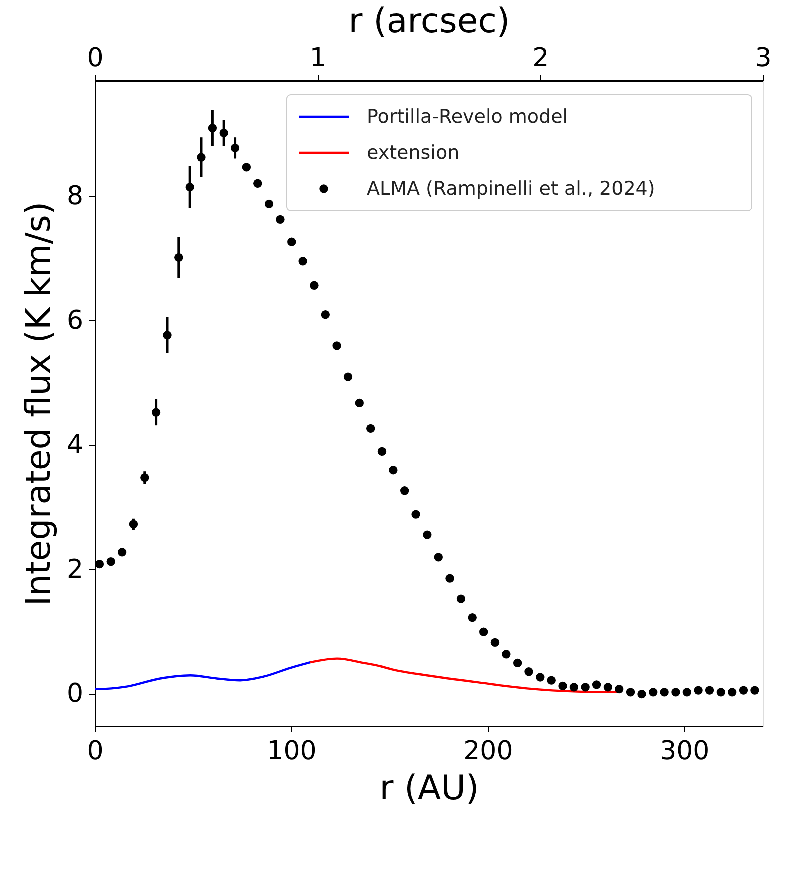 The width and height of the screenshot is (798, 875). What do you see at coordinates (95, 59) in the screenshot?
I see `x2-tick-label: 0` at bounding box center [95, 59].